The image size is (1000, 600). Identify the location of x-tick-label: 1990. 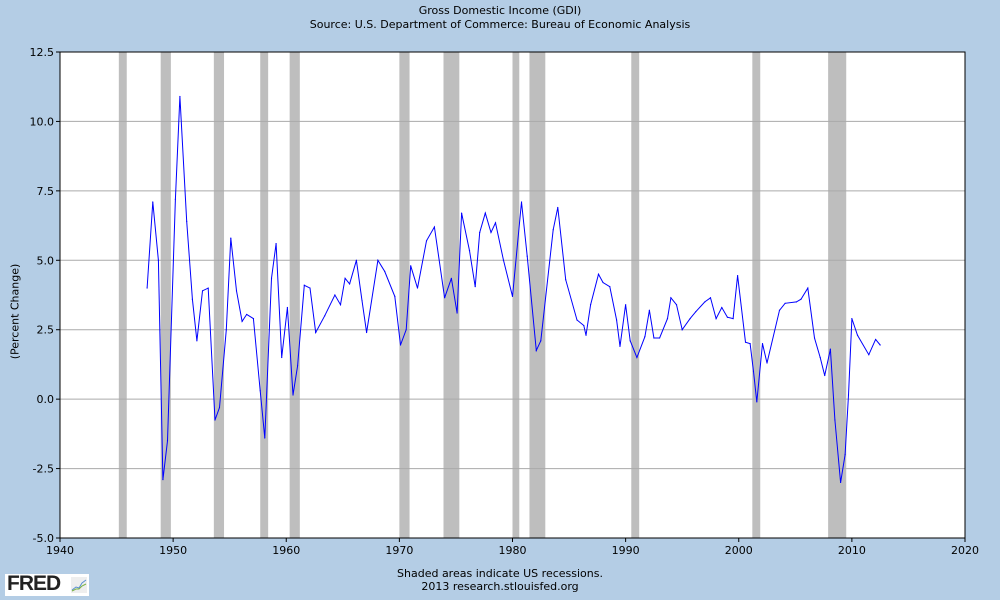
(626, 550).